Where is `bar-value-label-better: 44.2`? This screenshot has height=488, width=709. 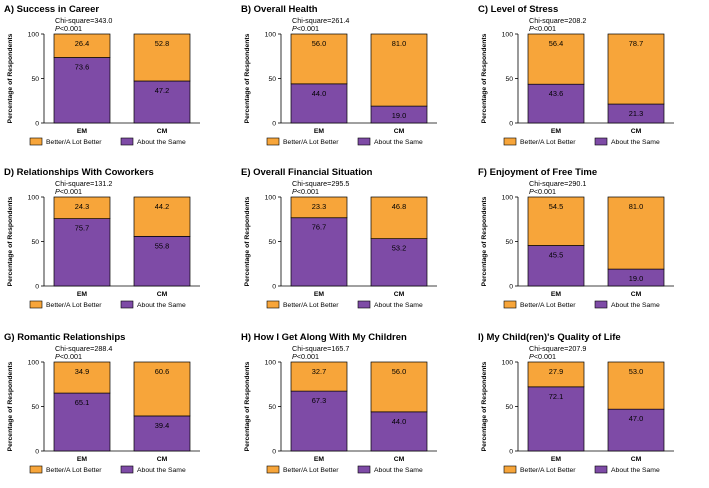 bar-value-label-better: 44.2 is located at coordinates (162, 206).